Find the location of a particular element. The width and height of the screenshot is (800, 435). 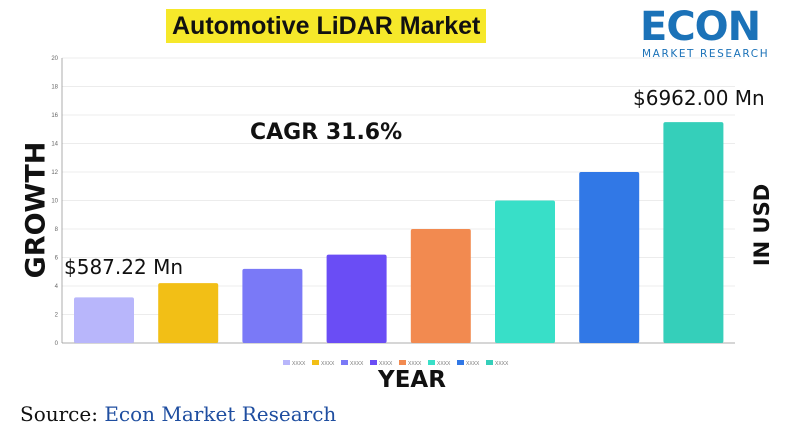

y-tick-label: 18 is located at coordinates (54, 88).